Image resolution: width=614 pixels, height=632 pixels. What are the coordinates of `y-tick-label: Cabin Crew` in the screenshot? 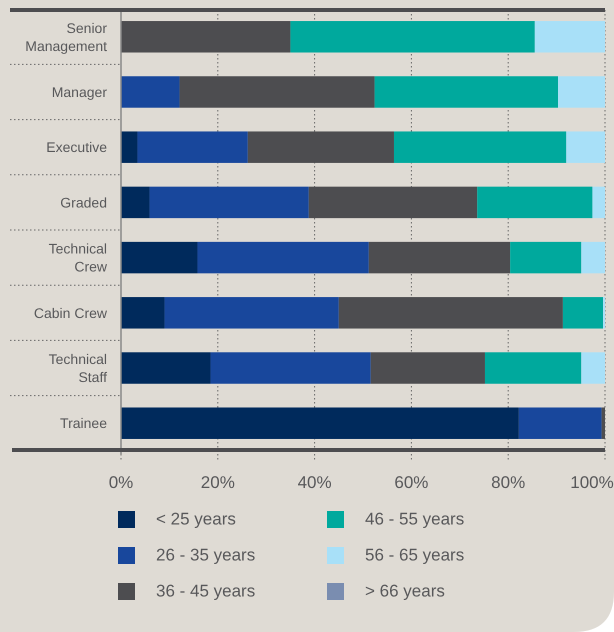 It's located at (71, 312).